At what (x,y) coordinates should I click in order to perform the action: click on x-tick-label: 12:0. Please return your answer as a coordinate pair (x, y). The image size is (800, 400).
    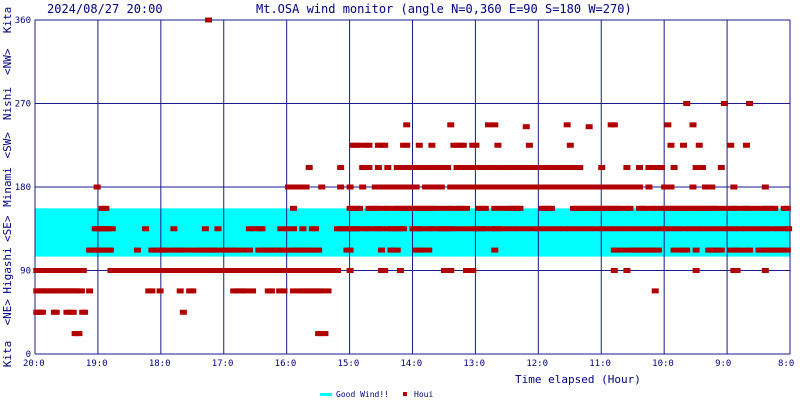
    Looking at the image, I should click on (537, 364).